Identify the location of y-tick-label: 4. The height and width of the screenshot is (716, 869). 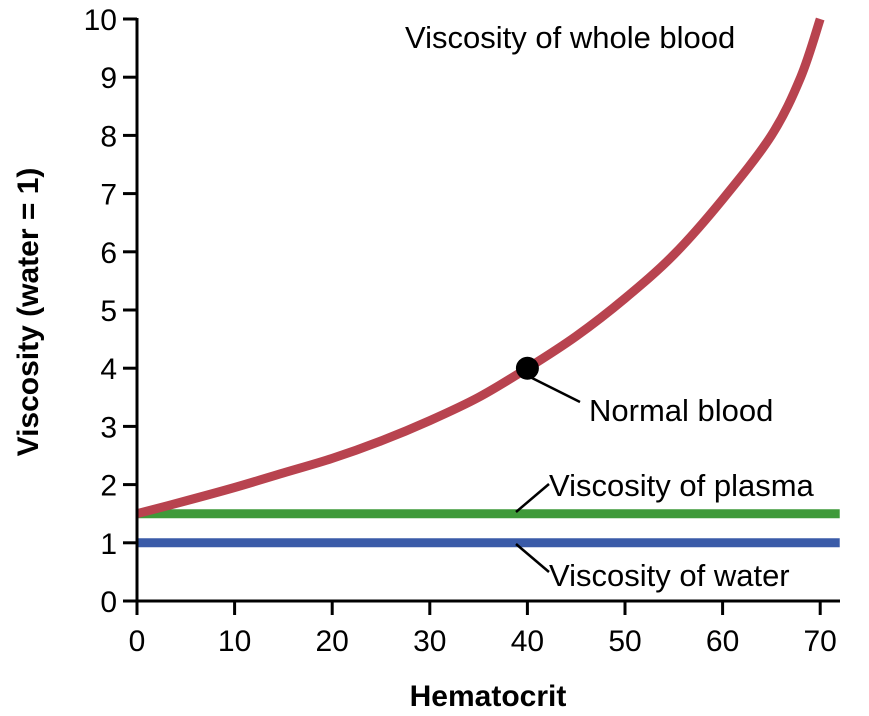
(108, 369).